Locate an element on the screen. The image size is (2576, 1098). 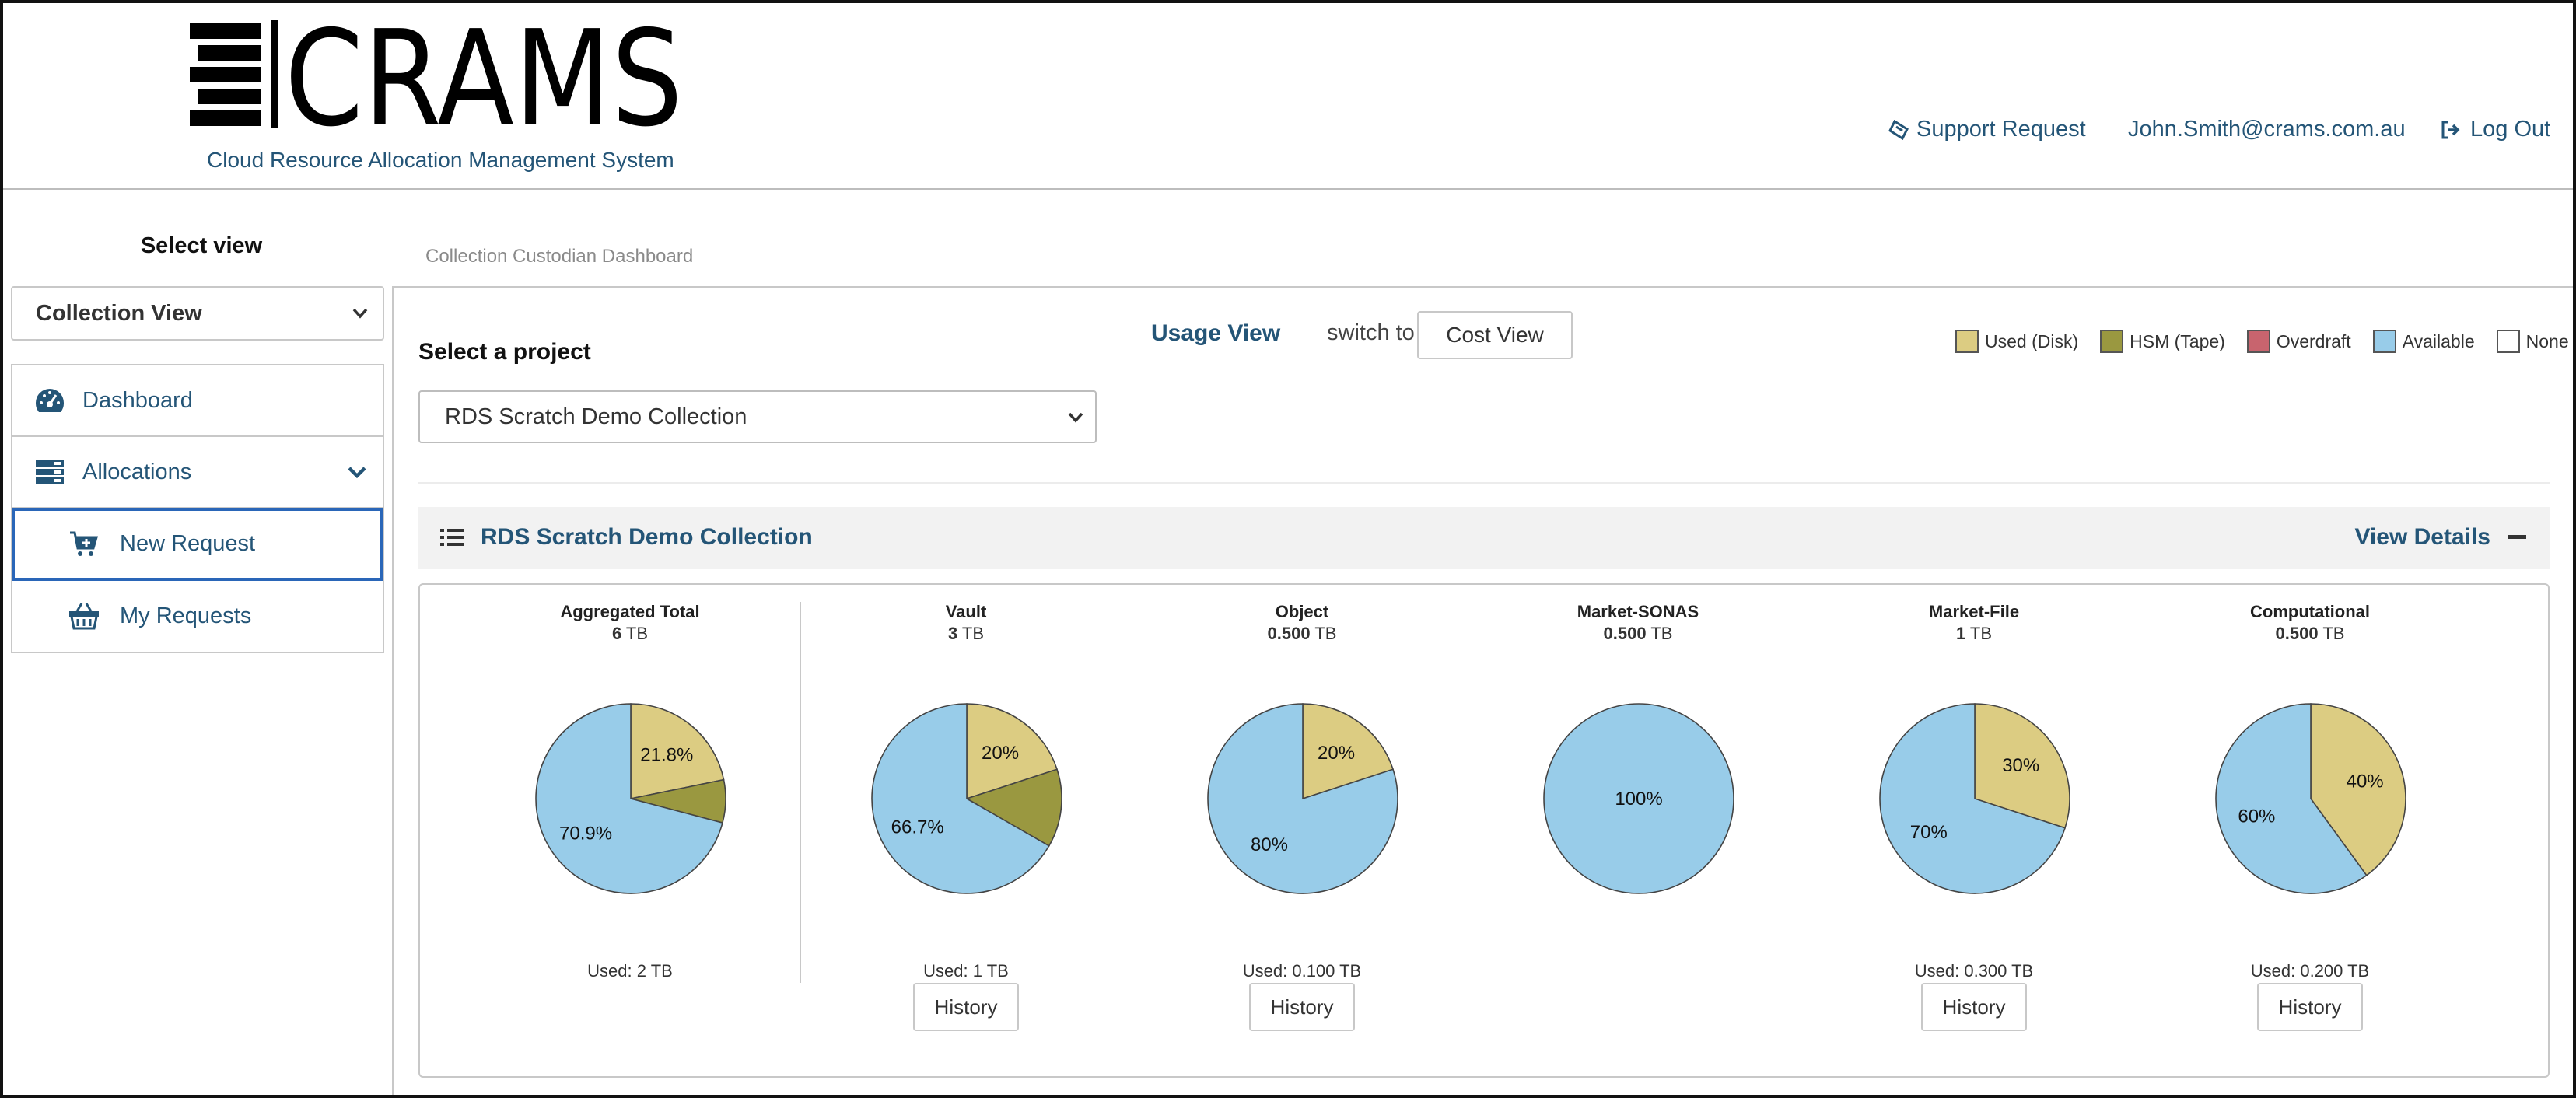
pie-label: 70.9% is located at coordinates (585, 834).